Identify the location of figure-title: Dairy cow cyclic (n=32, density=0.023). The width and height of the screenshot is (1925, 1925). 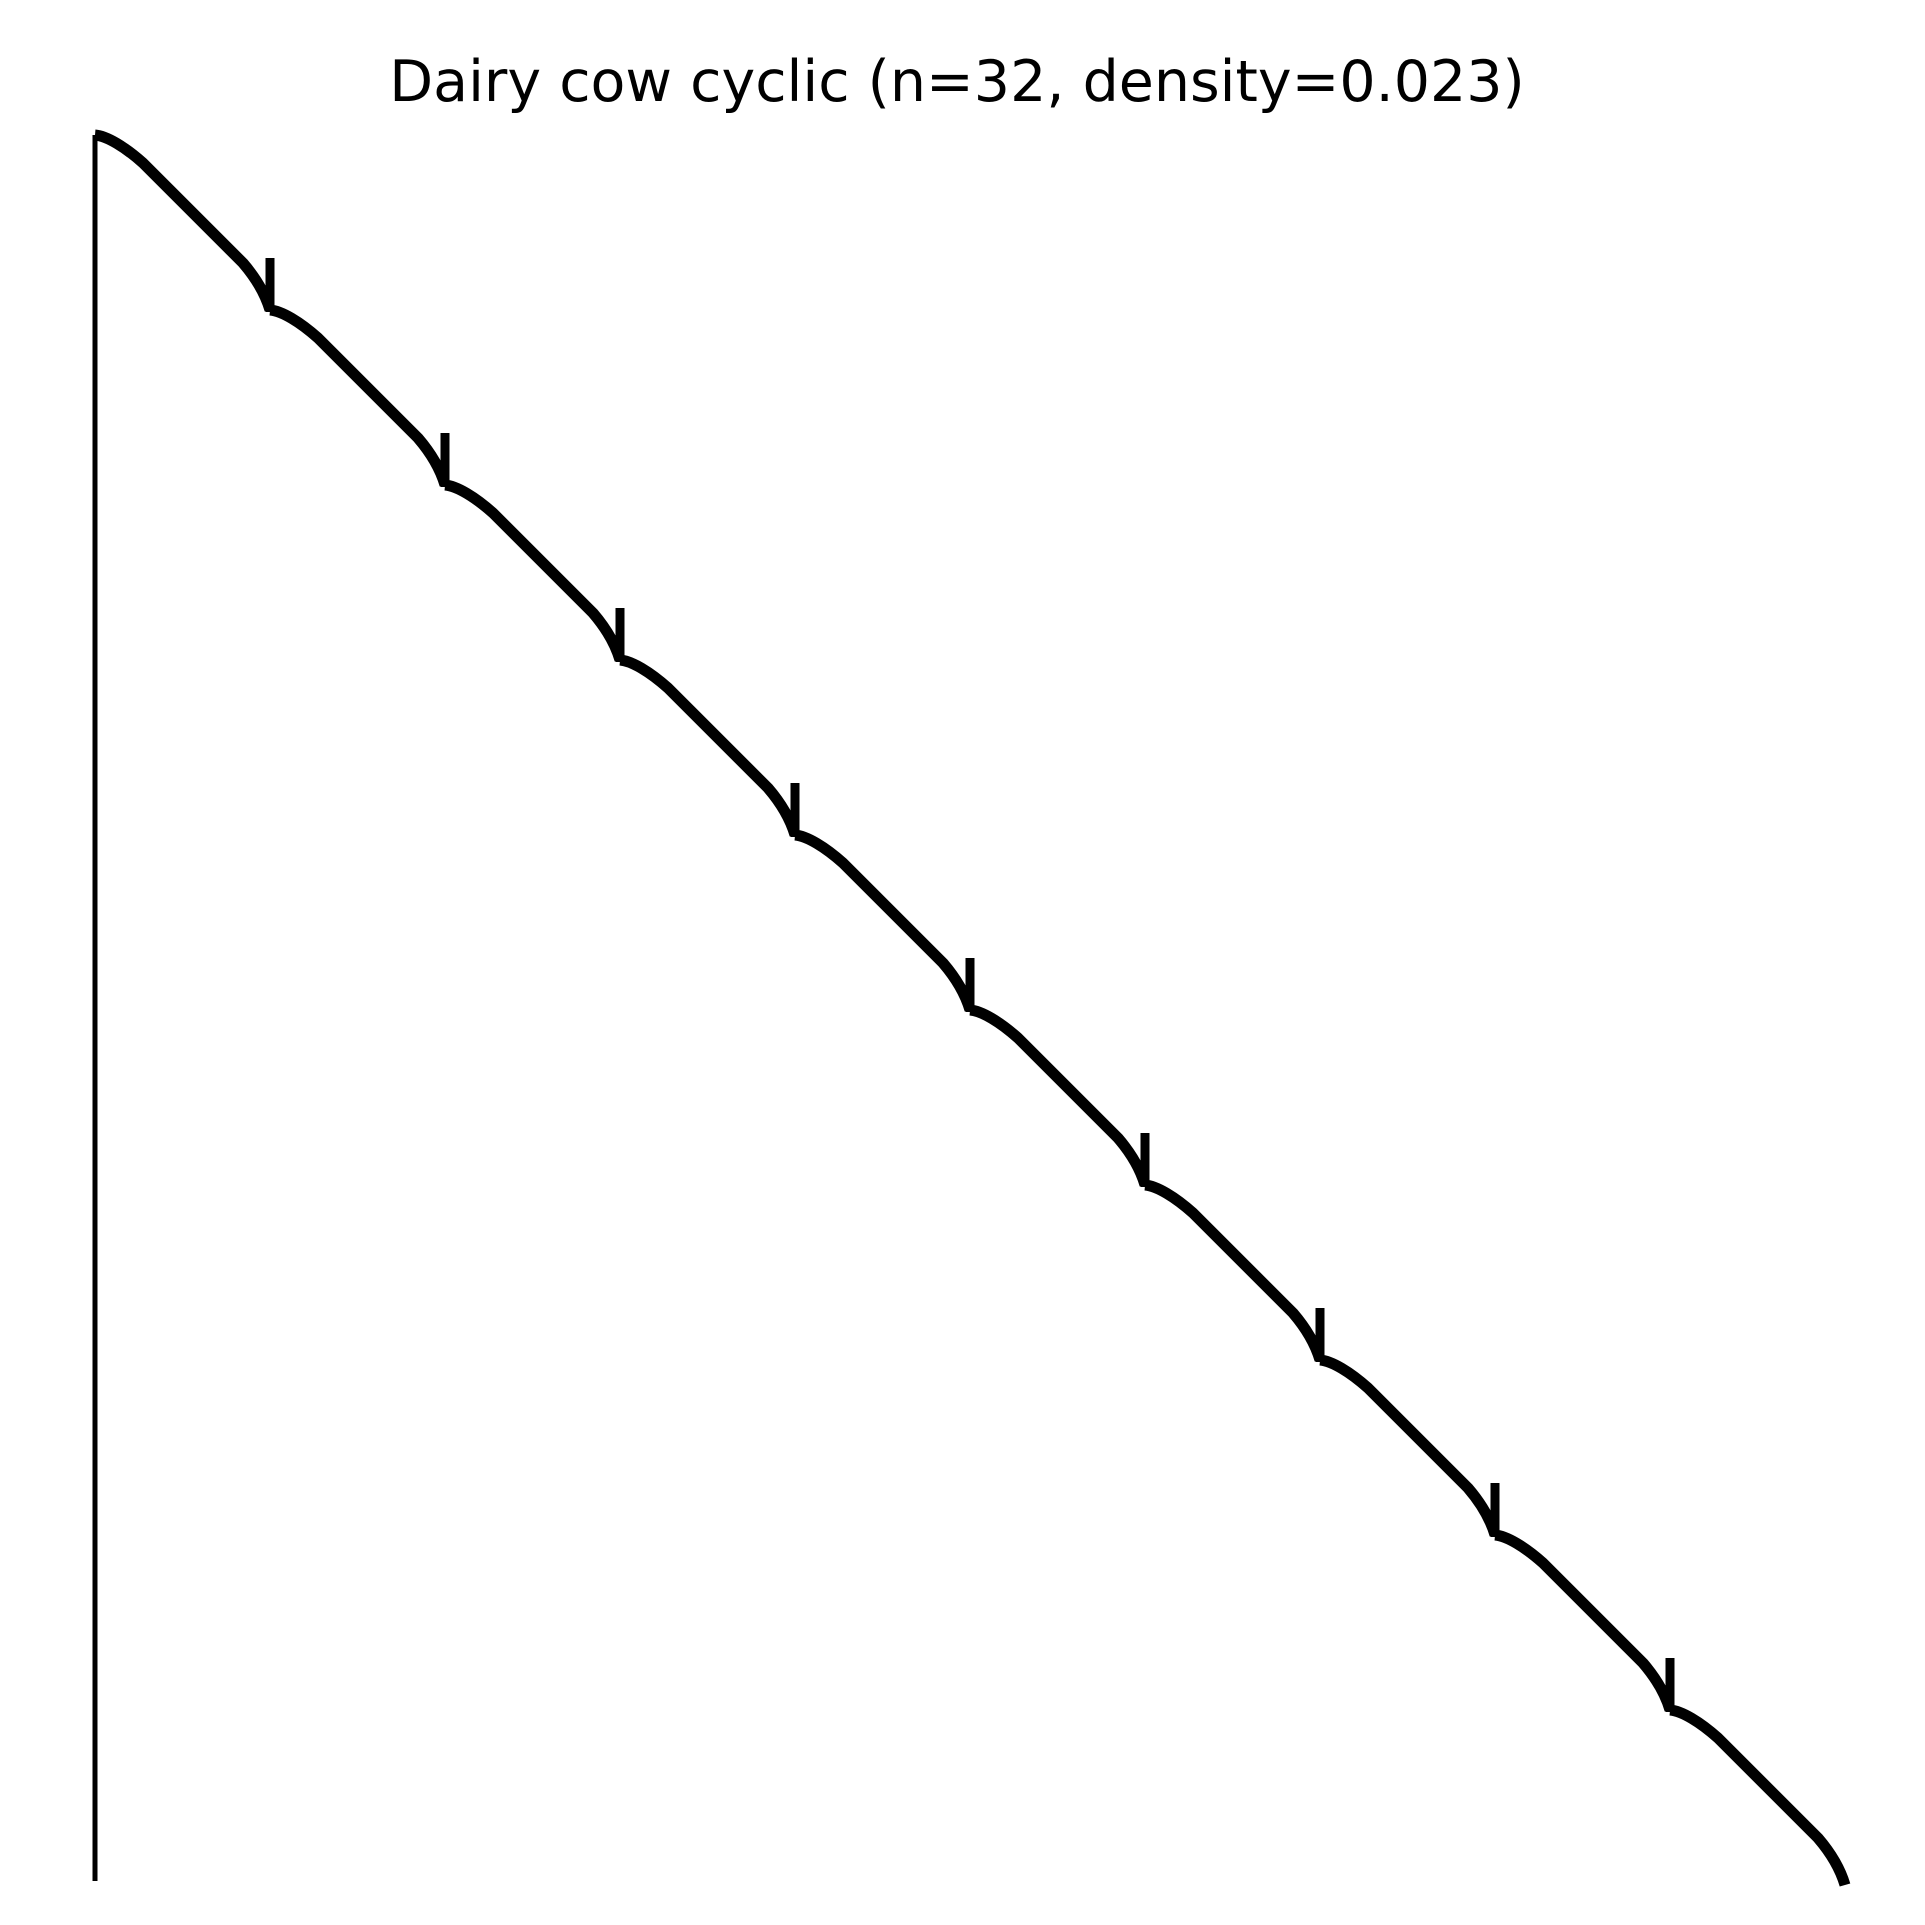
(957, 82).